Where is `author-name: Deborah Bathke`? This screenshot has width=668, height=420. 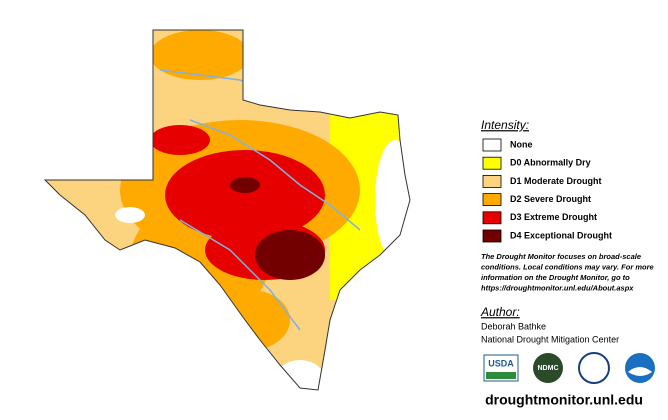
author-name: Deborah Bathke is located at coordinates (513, 326).